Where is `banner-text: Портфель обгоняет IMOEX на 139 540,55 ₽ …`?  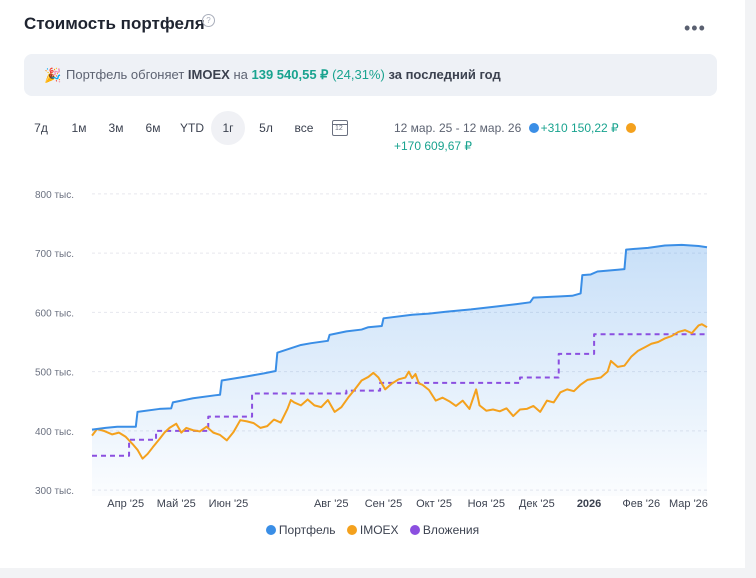 banner-text: Портфель обгоняет IMOEX на 139 540,55 ₽ … is located at coordinates (283, 75).